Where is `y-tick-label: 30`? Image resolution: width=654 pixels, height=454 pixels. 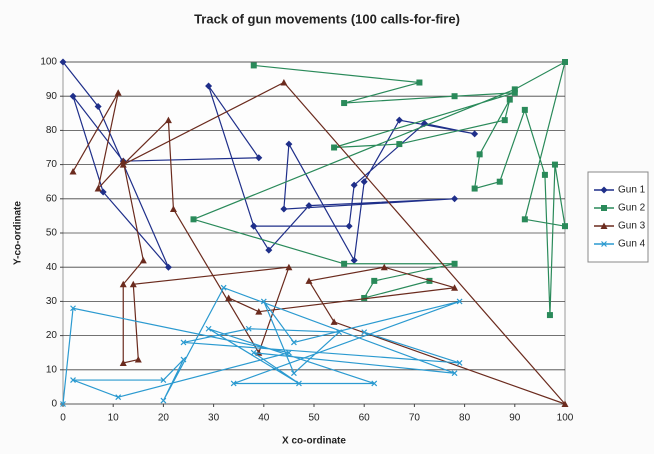
y-tick-label: 30 is located at coordinates (52, 301).